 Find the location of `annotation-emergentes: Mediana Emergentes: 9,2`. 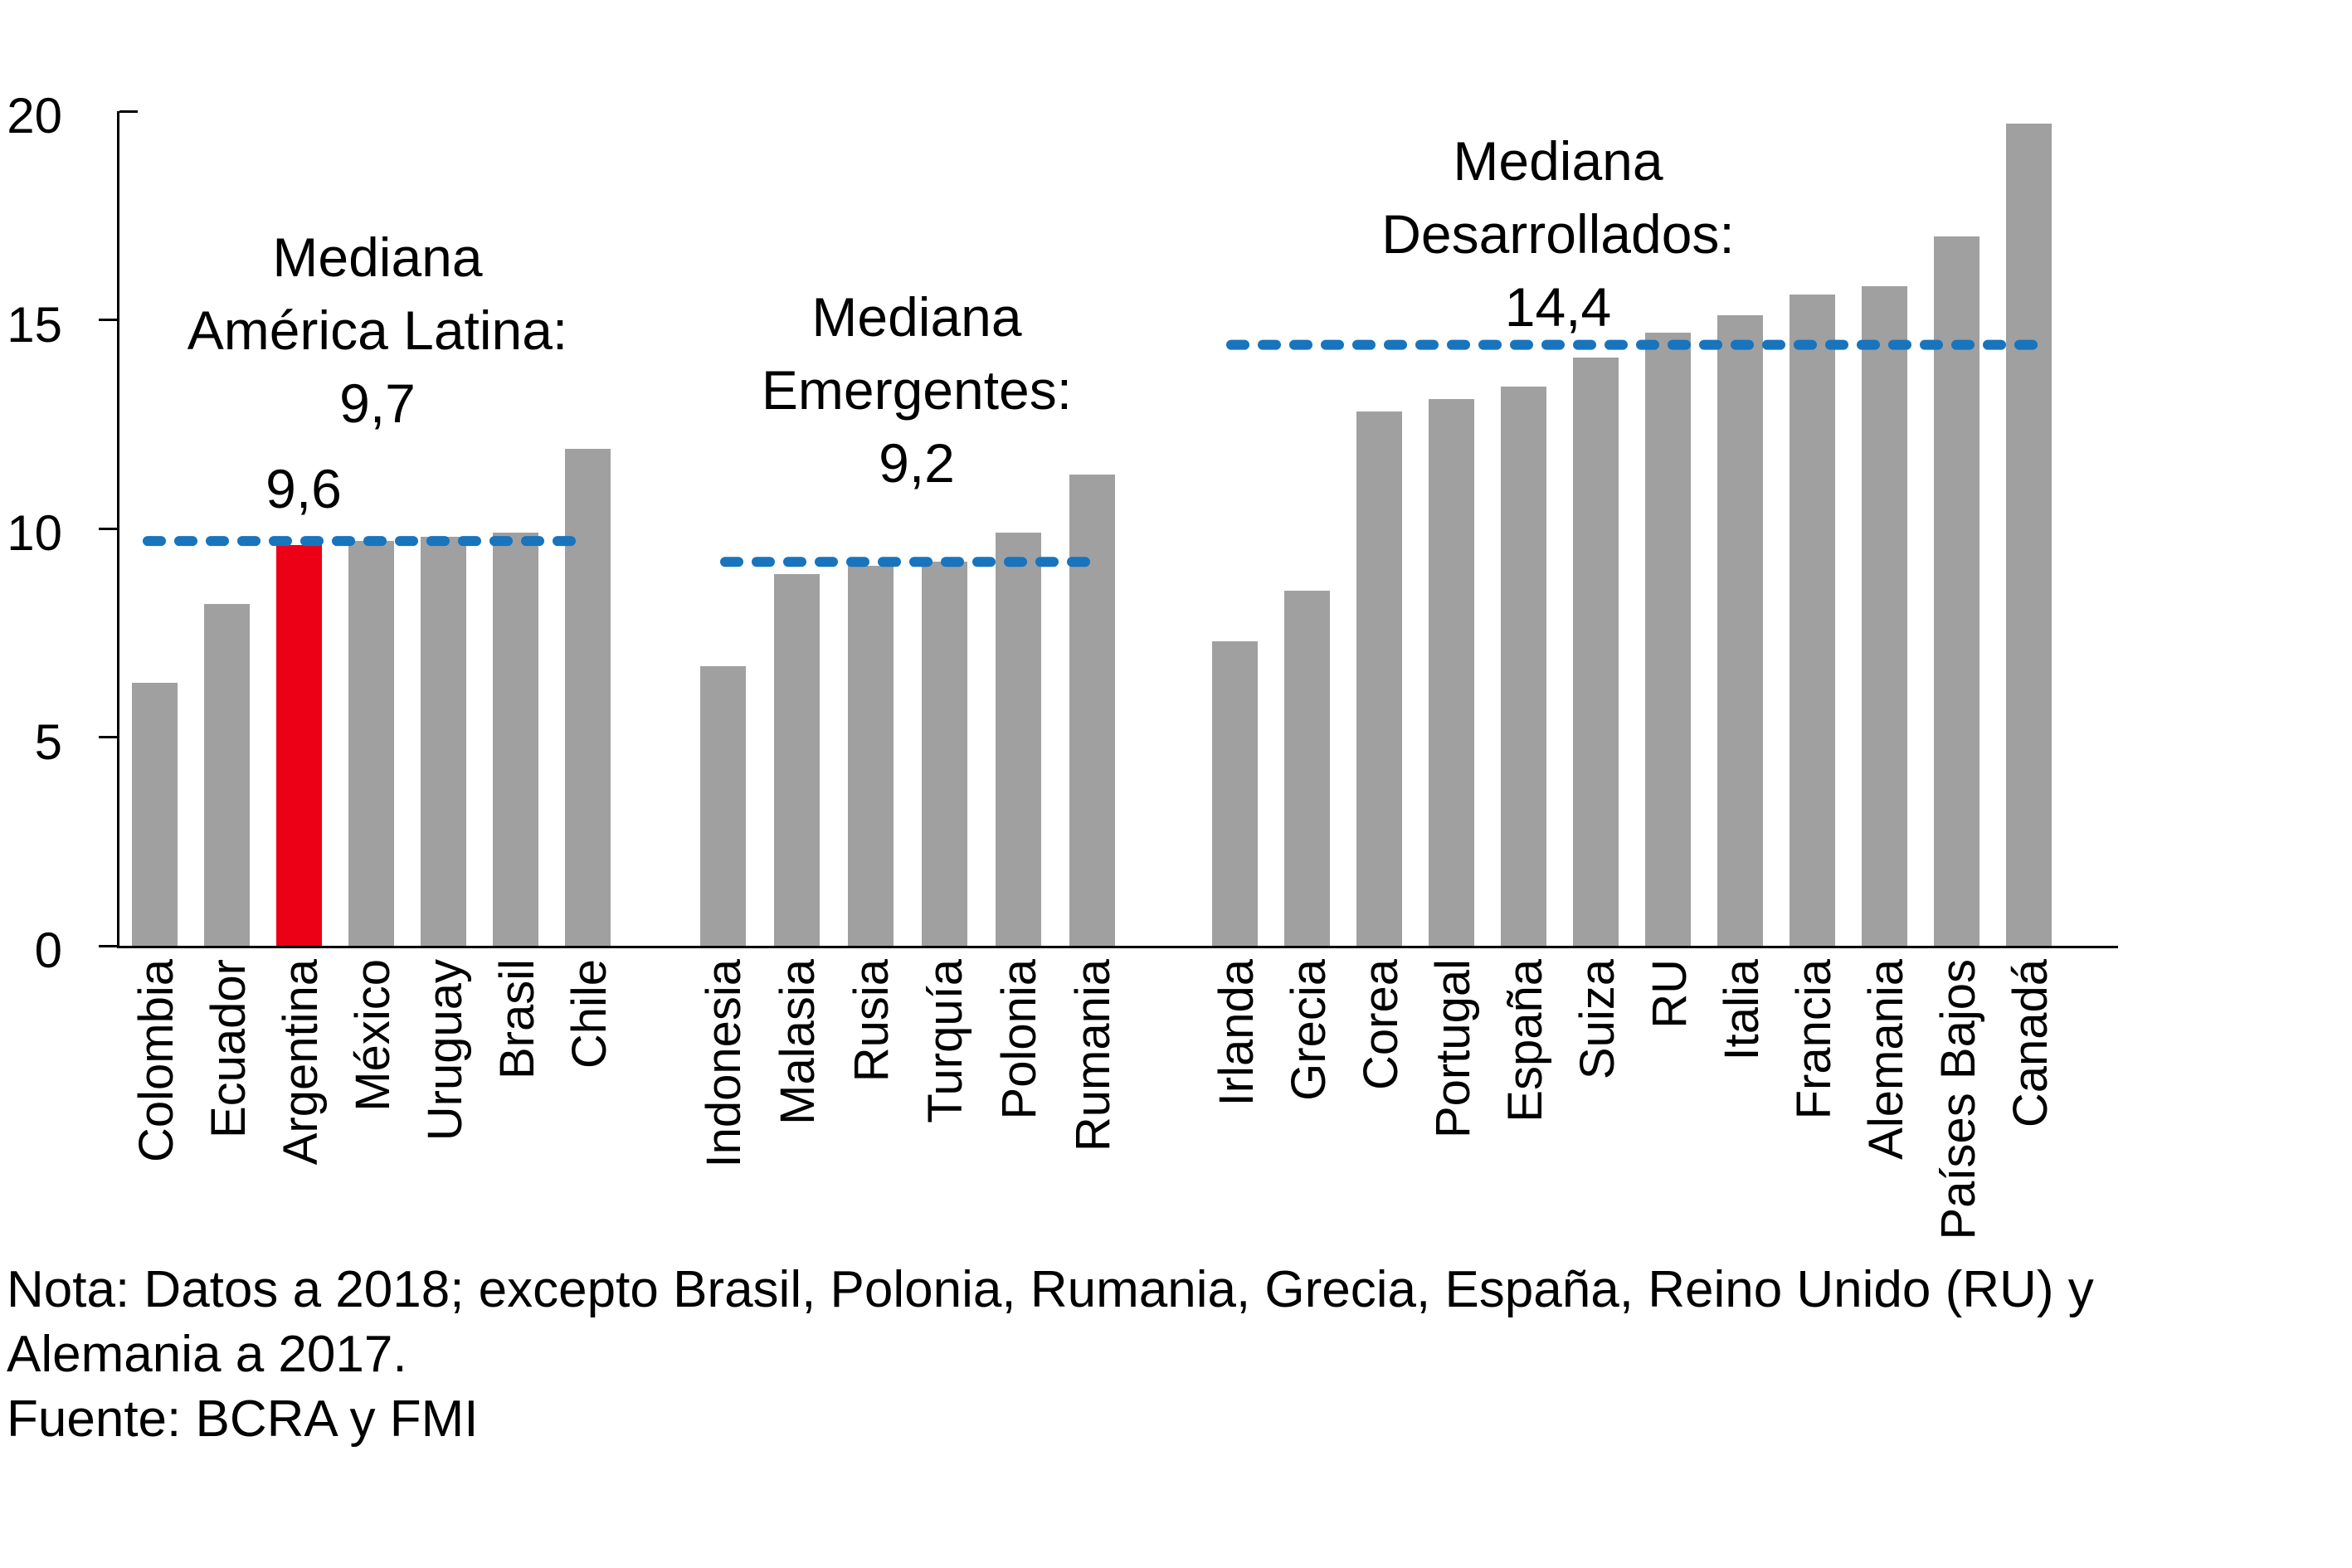

annotation-emergentes: Mediana Emergentes: 9,2 is located at coordinates (917, 389).